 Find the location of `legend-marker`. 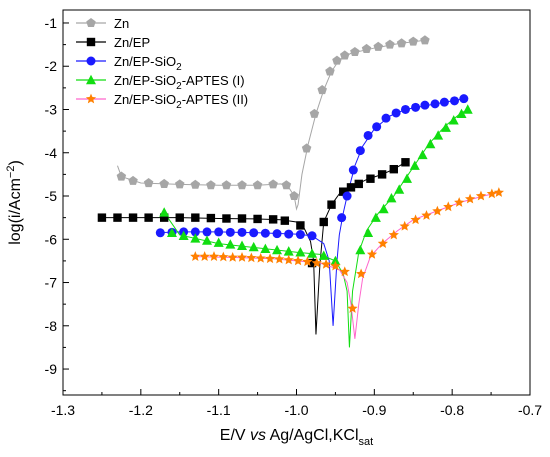

legend-marker is located at coordinates (91, 42).